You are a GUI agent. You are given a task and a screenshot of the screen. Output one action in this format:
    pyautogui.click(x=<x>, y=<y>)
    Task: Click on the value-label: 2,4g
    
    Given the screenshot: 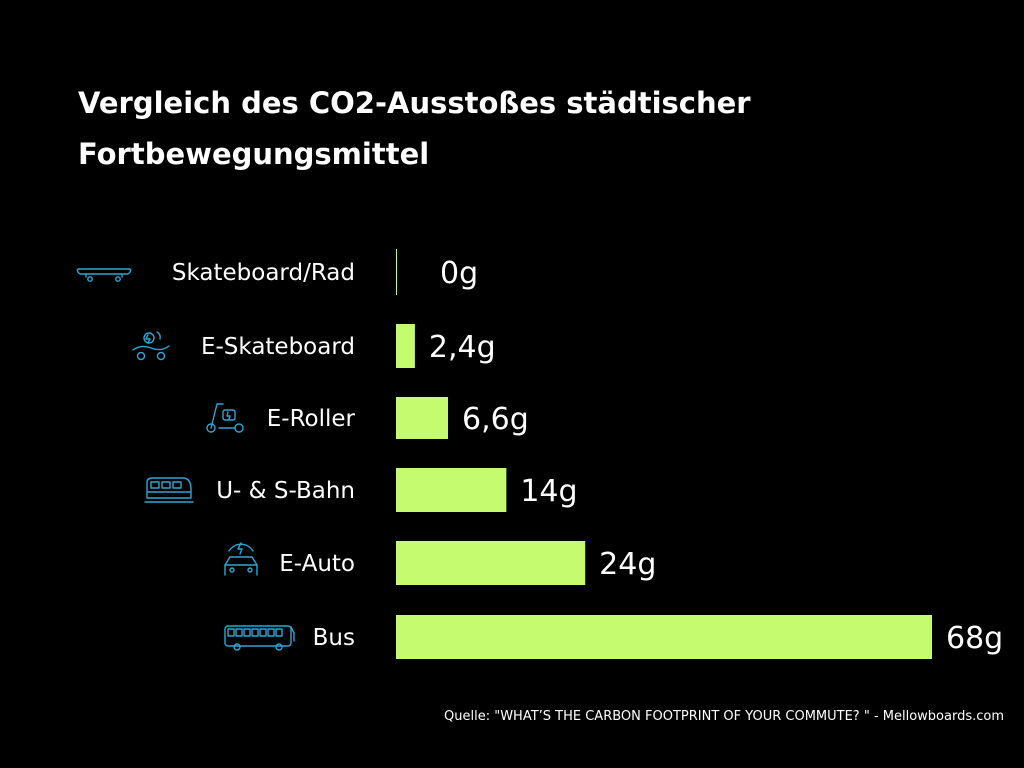 What is the action you would take?
    pyautogui.click(x=462, y=347)
    